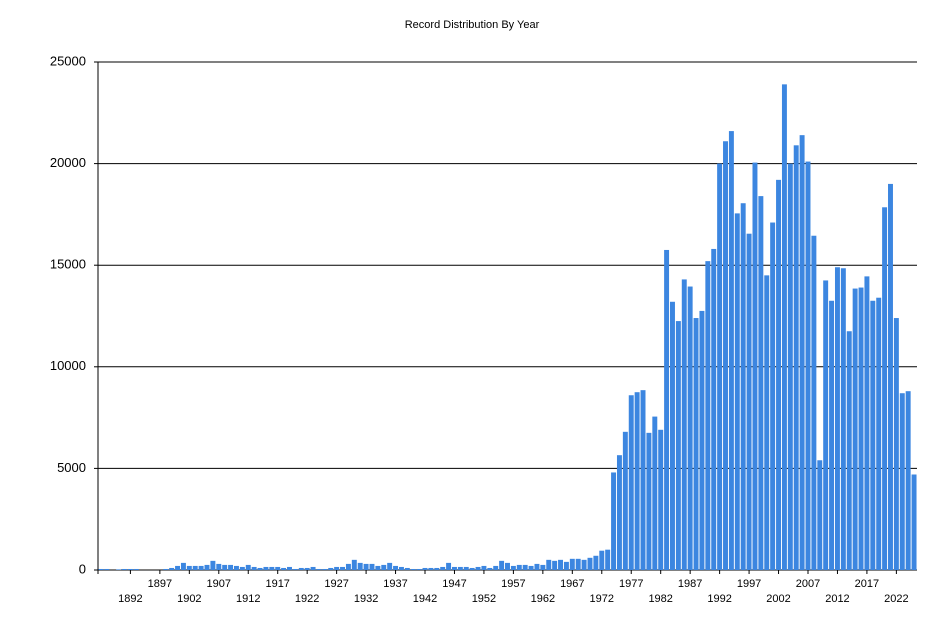 This screenshot has height=630, width=945. What do you see at coordinates (277, 584) in the screenshot?
I see `x-tick-label: 1917` at bounding box center [277, 584].